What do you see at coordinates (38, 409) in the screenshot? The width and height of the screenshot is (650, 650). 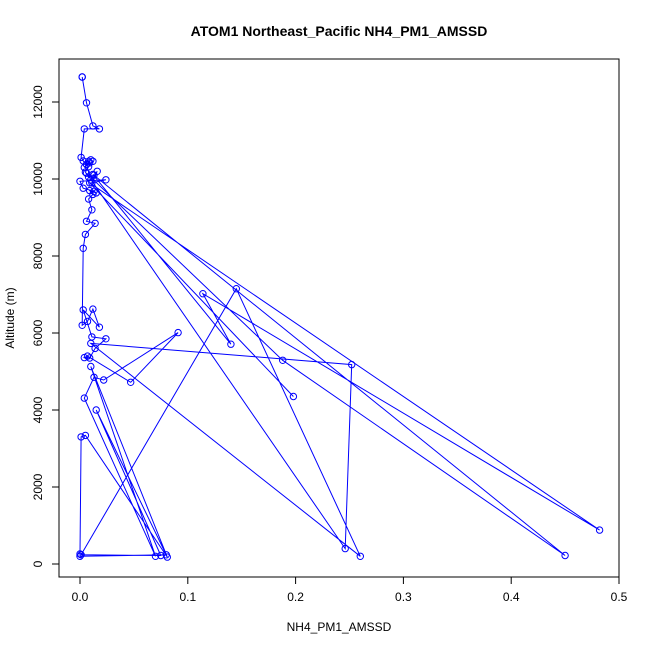 I see `y-tick-label: 4000` at bounding box center [38, 409].